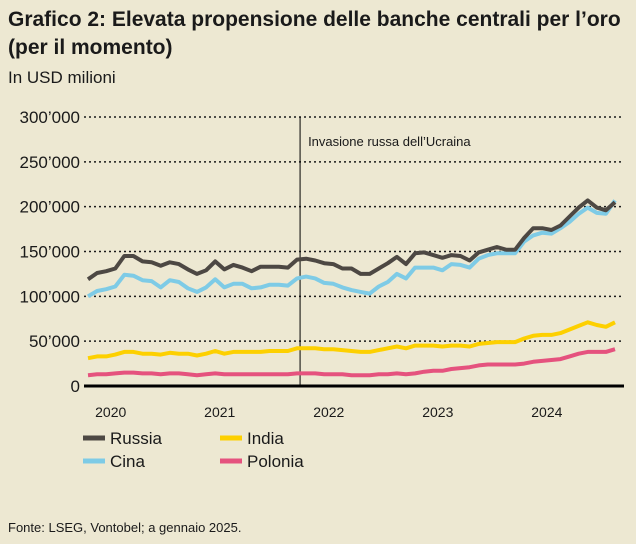 This screenshot has height=544, width=636. I want to click on series-line-india, so click(351, 340).